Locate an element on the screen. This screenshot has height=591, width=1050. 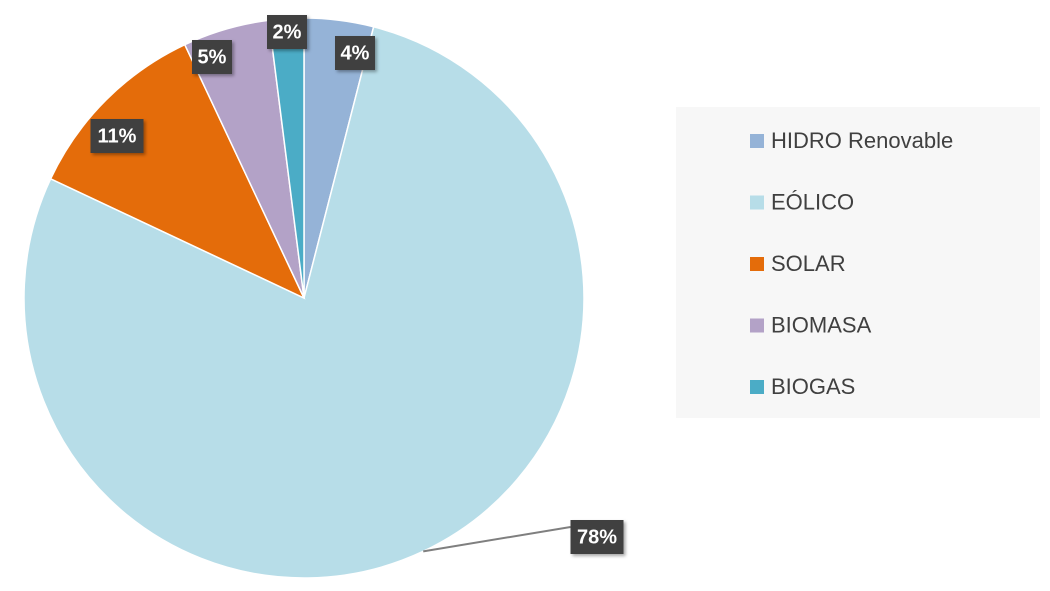
pie-slice is located at coordinates (177, 171).